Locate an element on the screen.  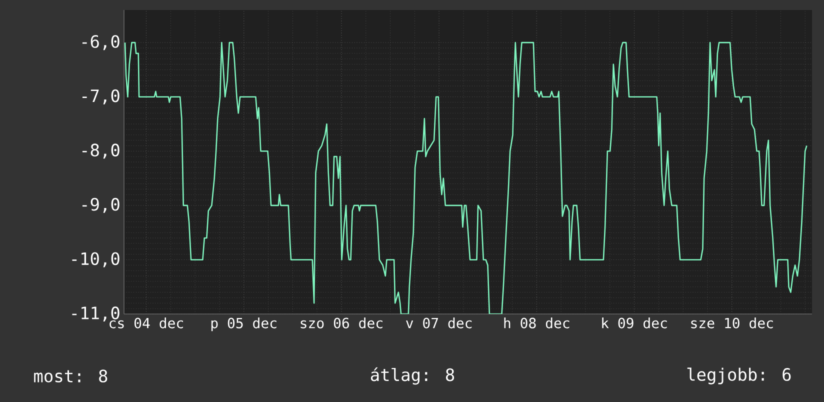
x-tick-label: szo 06 dec is located at coordinates (341, 323).